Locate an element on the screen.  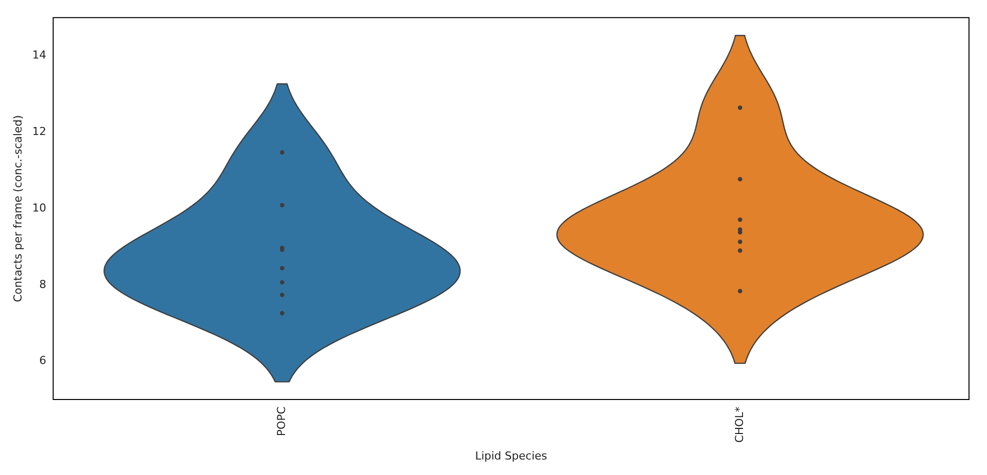
y-tick-label: 6 is located at coordinates (42, 361).